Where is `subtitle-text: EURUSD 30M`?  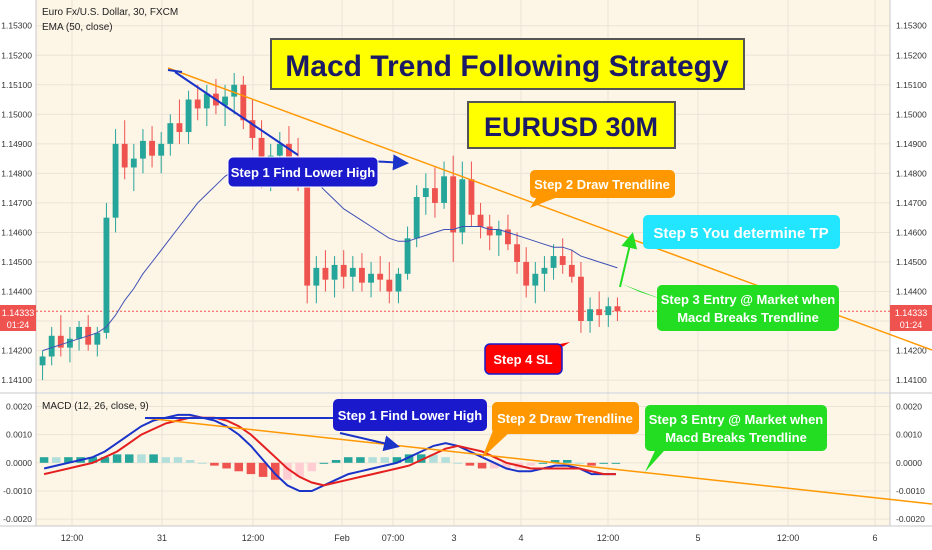 subtitle-text: EURUSD 30M is located at coordinates (571, 127).